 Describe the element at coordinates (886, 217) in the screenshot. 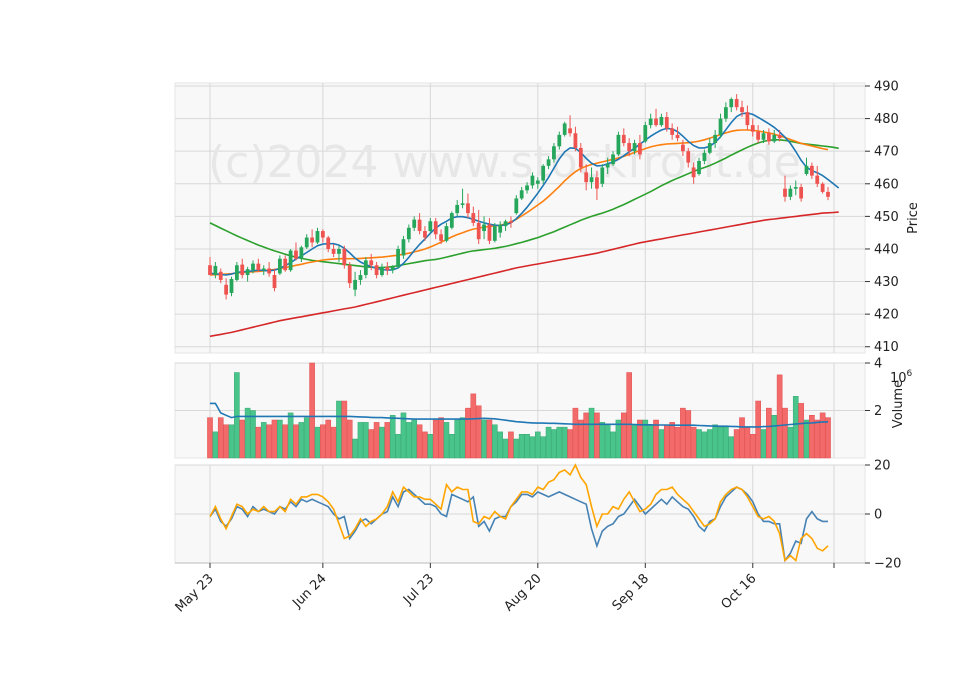

I see `price-tick-label: 450` at that location.